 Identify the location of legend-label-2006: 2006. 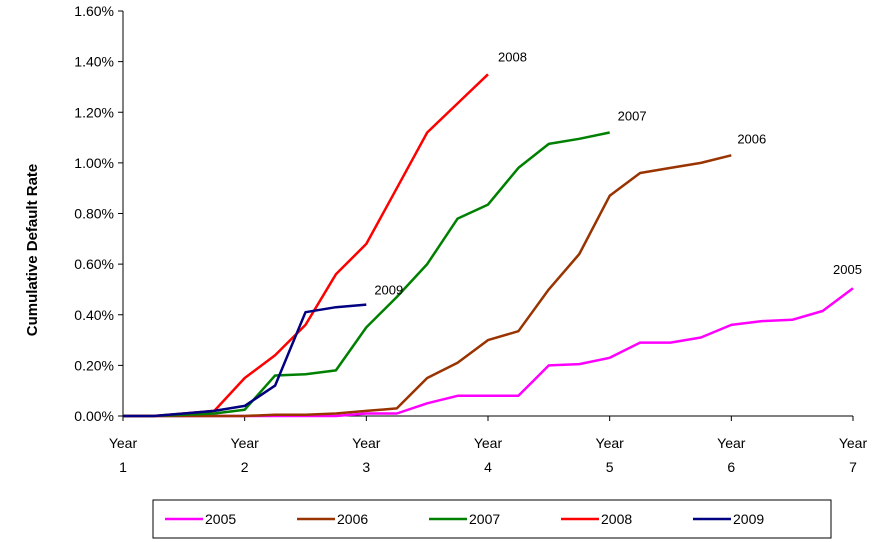
(352, 519).